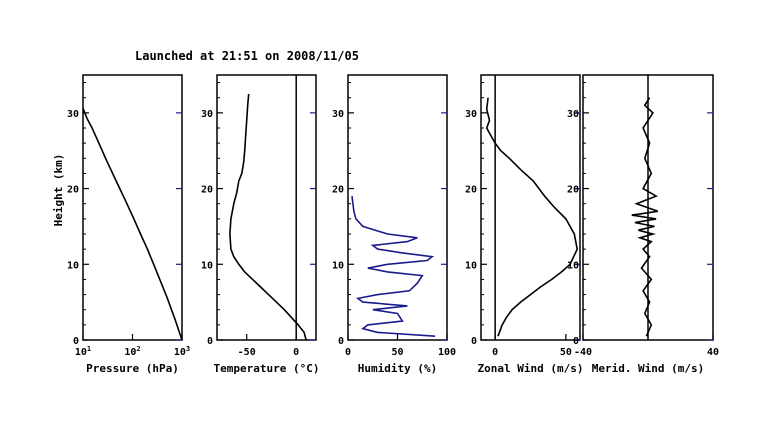 Image resolution: width=773 pixels, height=427 pixels. Describe the element at coordinates (583, 352) in the screenshot. I see `x-tick-label: -40` at that location.